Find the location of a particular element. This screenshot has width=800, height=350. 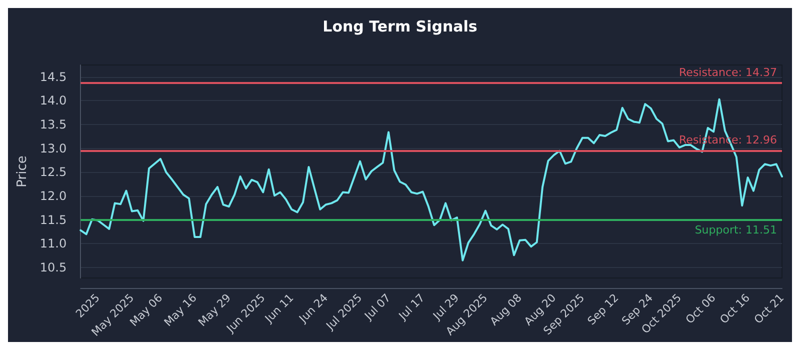

x-tick-label: Jul 17 is located at coordinates (412, 307).